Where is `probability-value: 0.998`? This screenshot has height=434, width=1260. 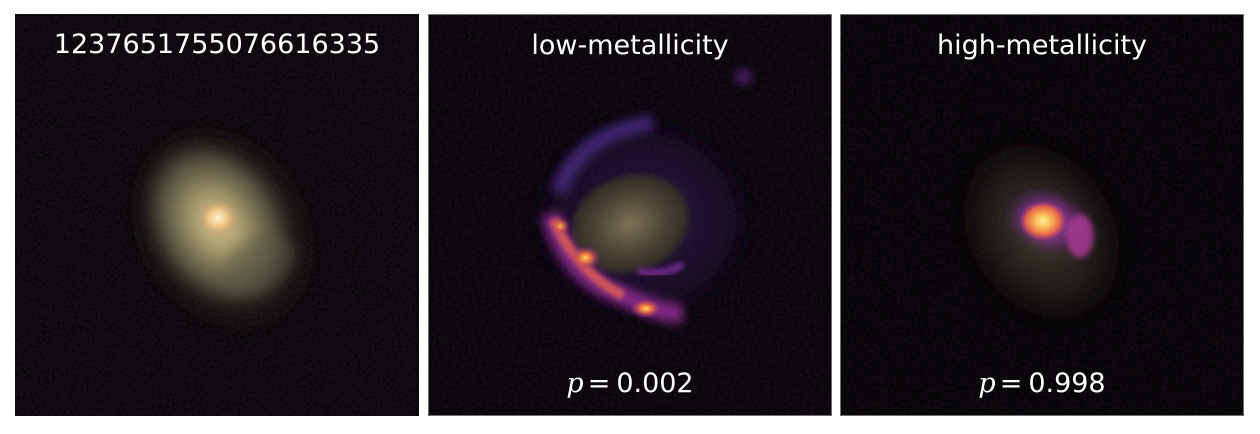 probability-value: 0.998 is located at coordinates (1067, 383).